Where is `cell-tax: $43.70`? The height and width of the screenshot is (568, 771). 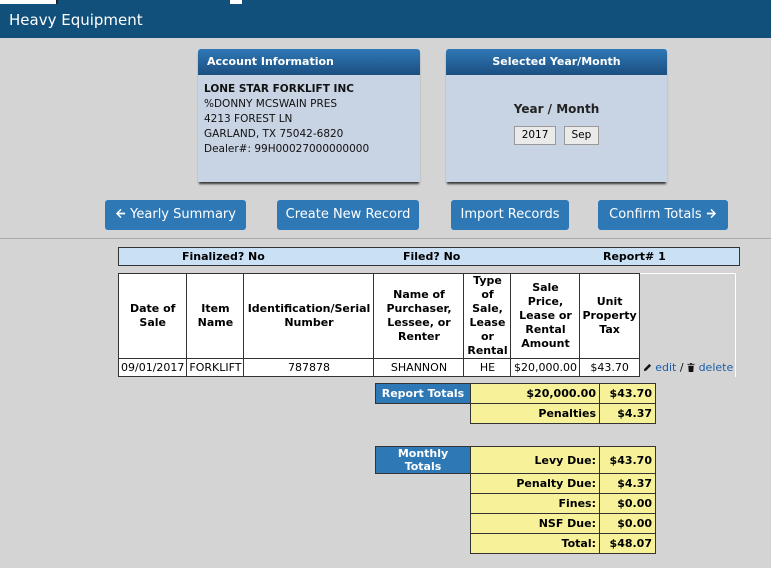 cell-tax: $43.70 is located at coordinates (609, 367).